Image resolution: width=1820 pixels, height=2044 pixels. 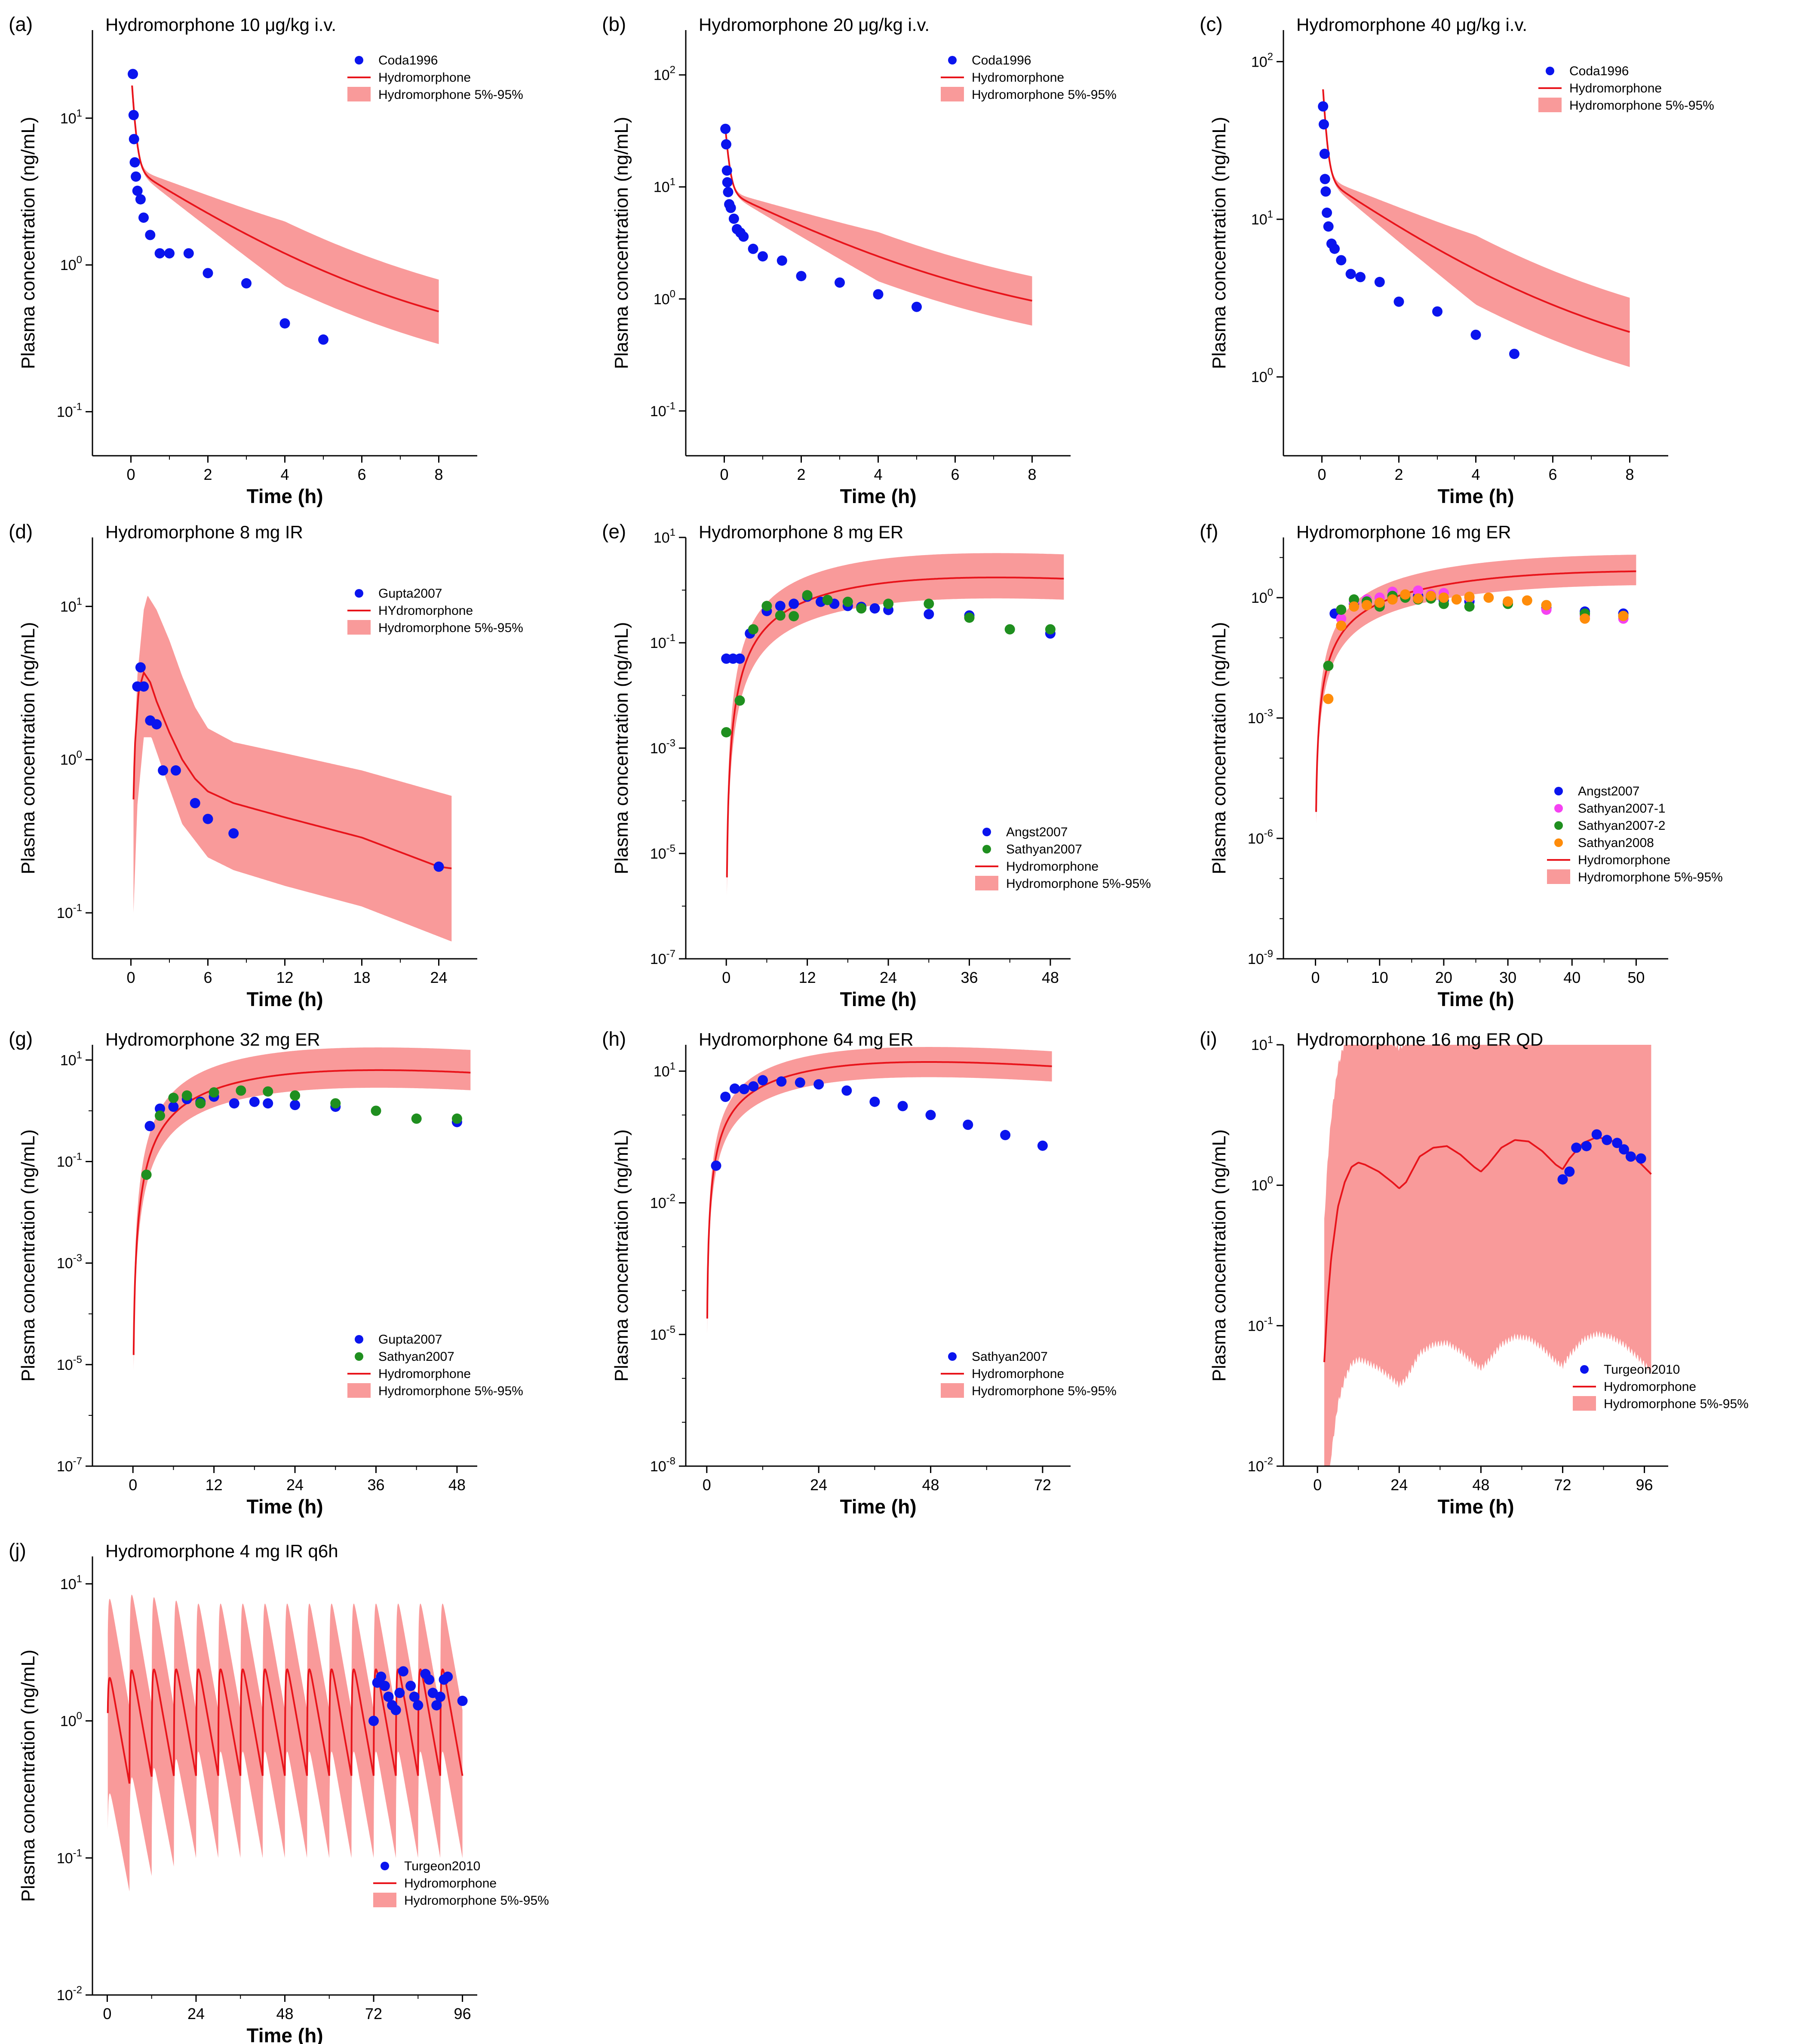 I want to click on x-tick-label: 24, so click(x=196, y=2014).